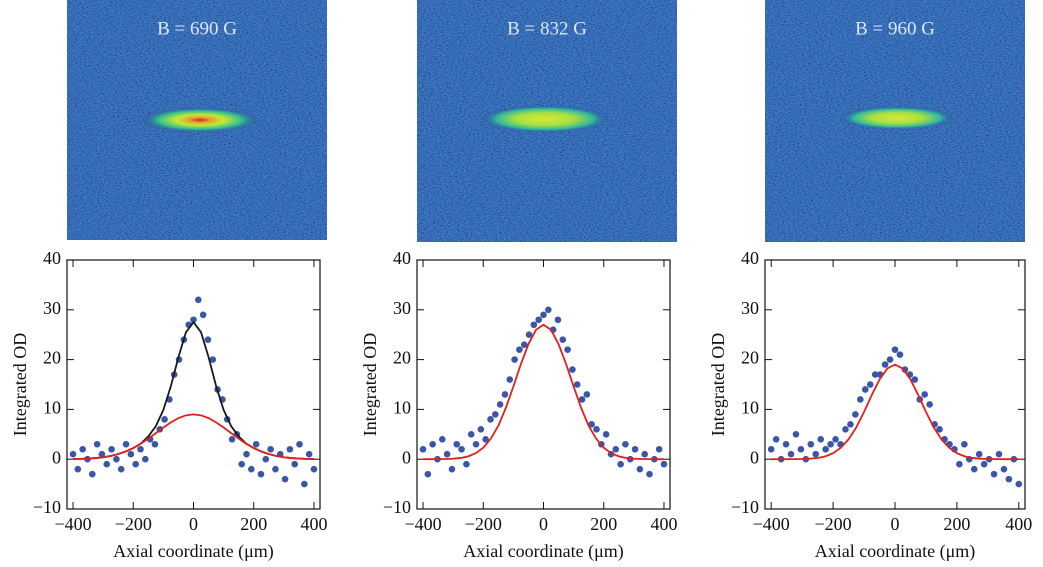 The height and width of the screenshot is (567, 1043). I want to click on y-axis-label: Integrated OD, so click(20, 384).